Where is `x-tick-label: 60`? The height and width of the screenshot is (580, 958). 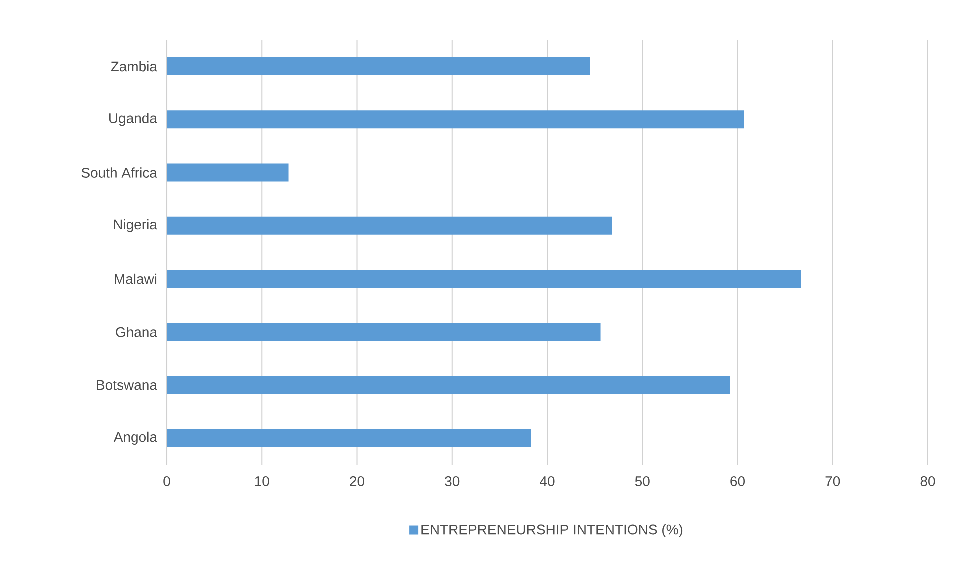 x-tick-label: 60 is located at coordinates (737, 481).